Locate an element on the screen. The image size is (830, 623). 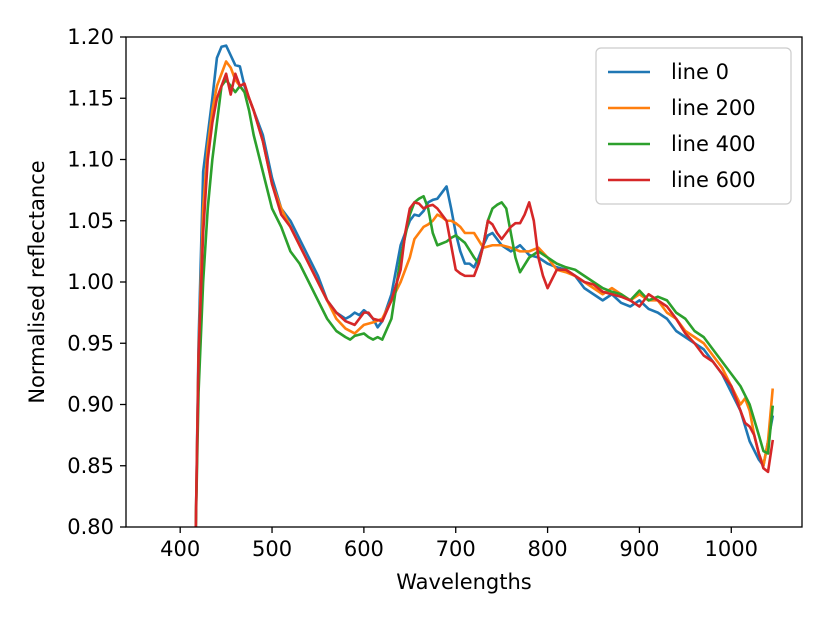
y-tick-label: 1.15 is located at coordinates (90, 98).